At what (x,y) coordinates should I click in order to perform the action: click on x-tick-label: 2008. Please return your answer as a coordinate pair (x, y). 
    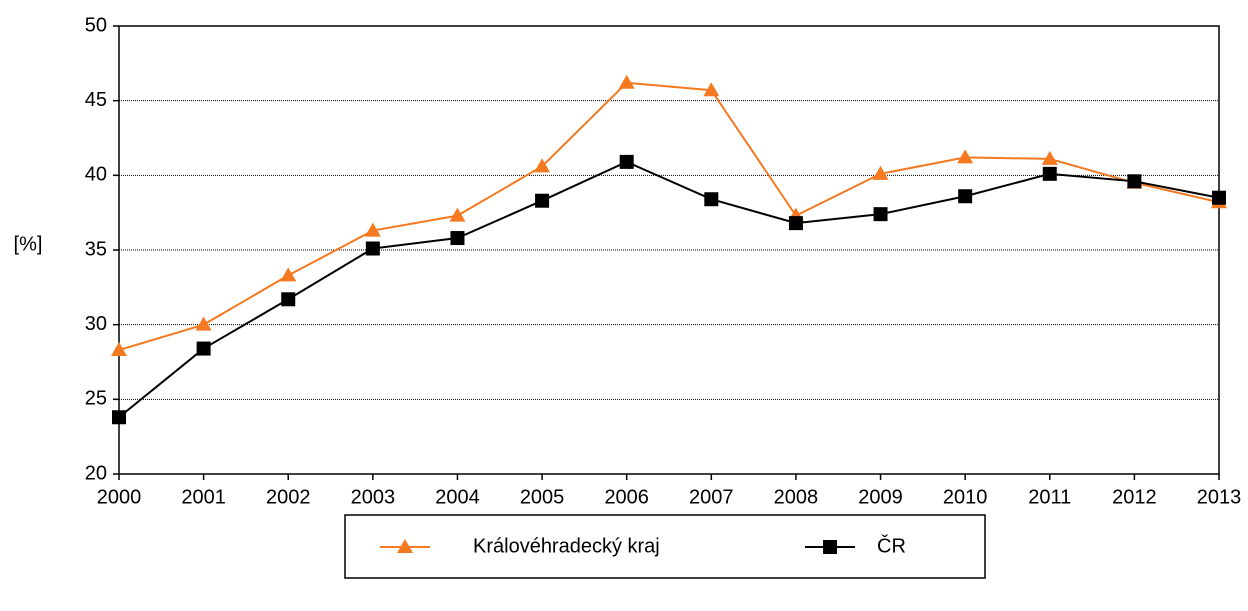
    Looking at the image, I should click on (796, 497).